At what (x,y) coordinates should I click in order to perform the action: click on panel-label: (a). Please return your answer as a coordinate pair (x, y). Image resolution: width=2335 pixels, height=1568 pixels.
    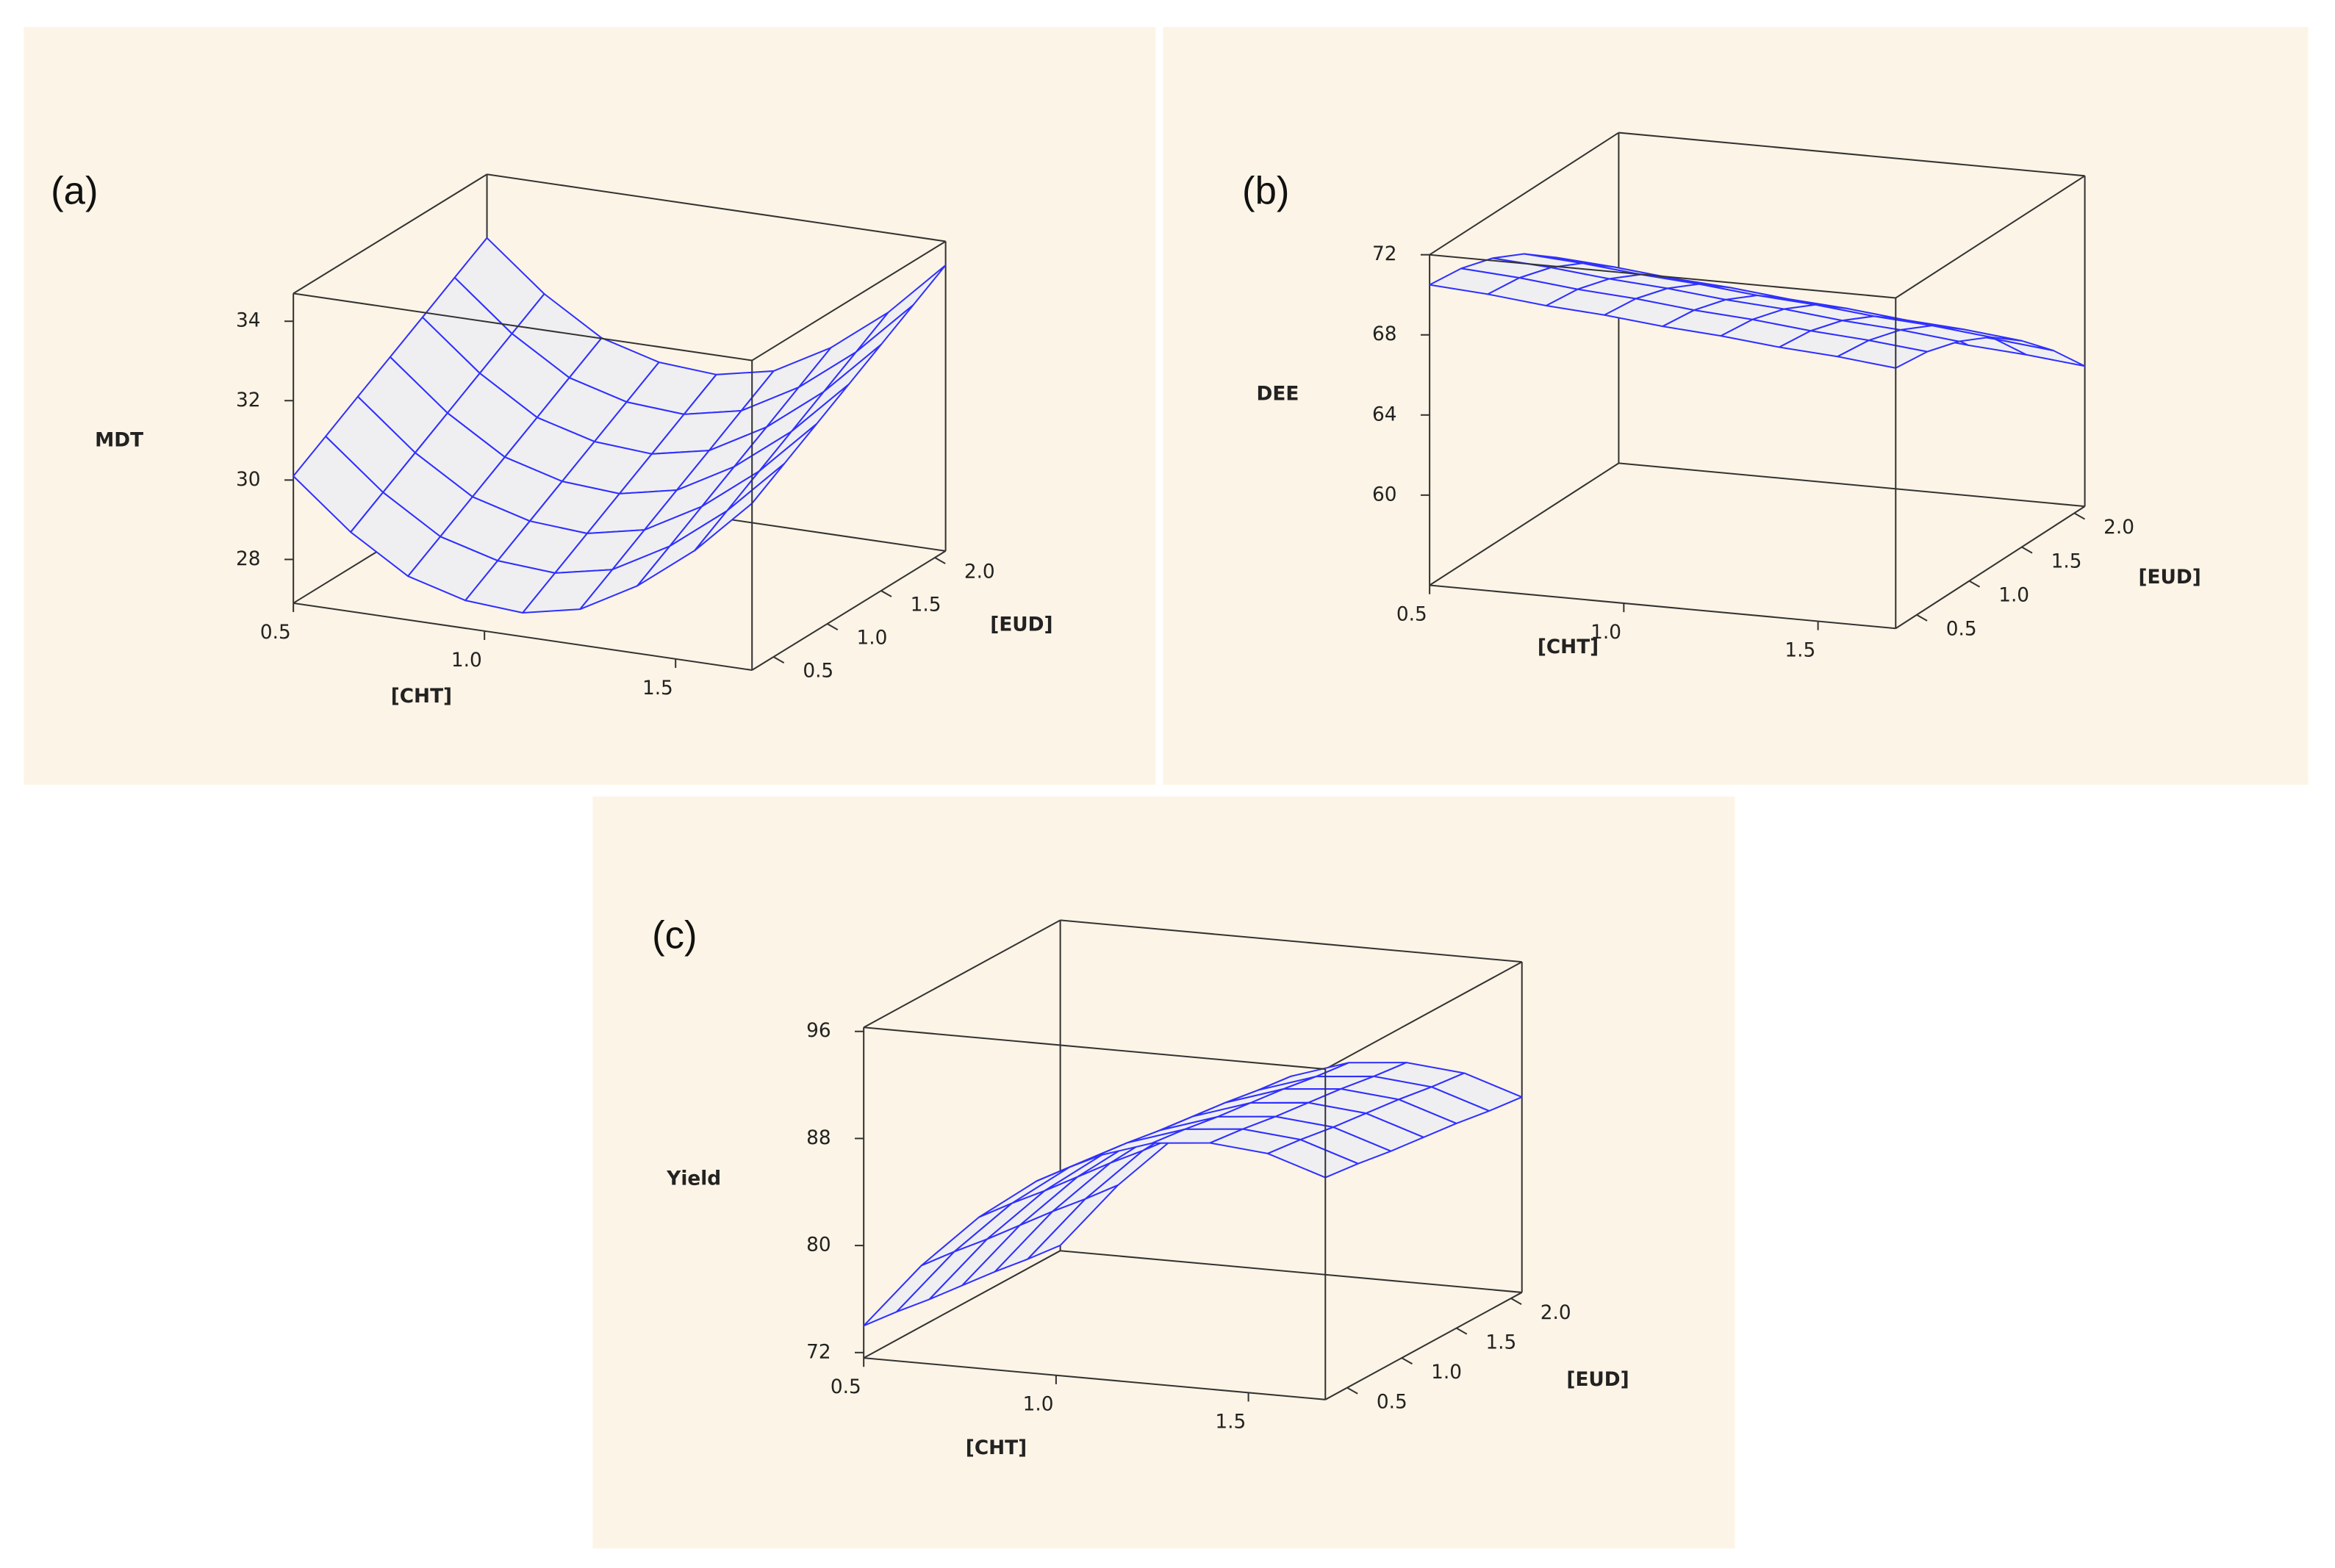
    Looking at the image, I should click on (74, 191).